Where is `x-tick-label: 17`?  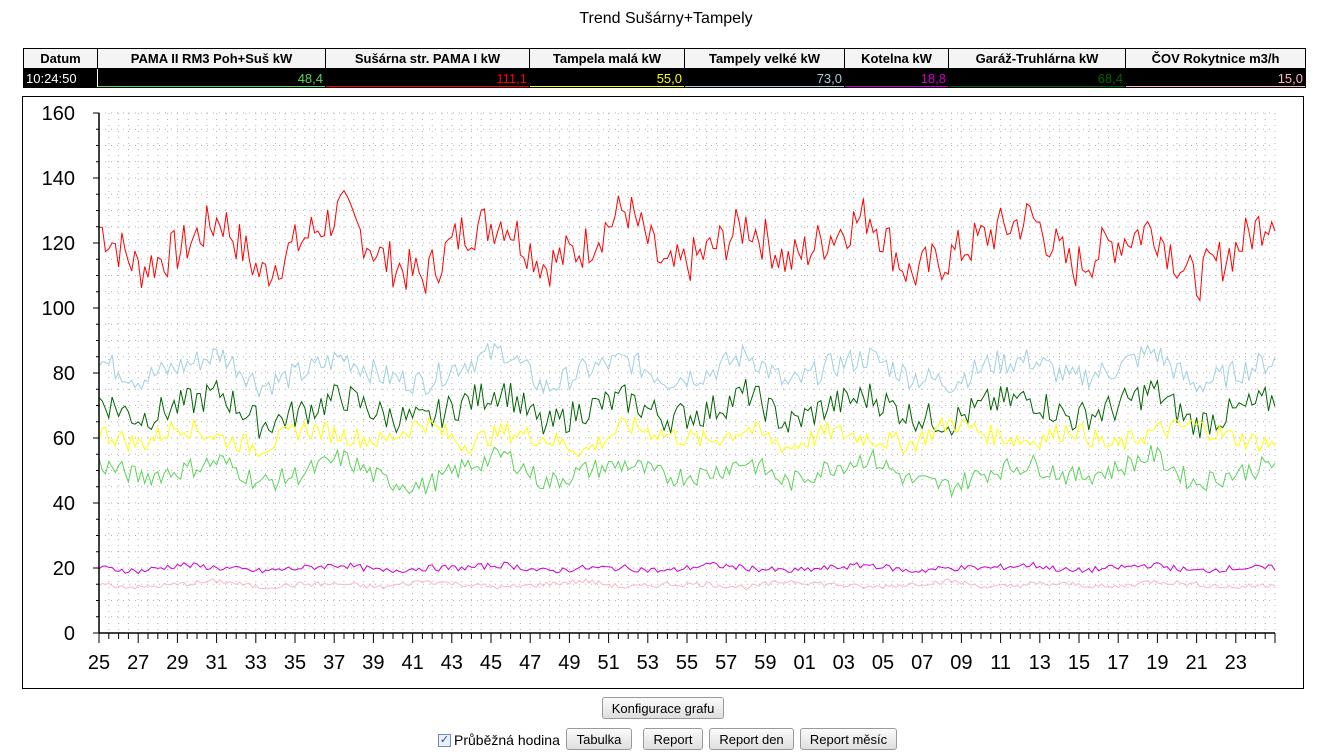
x-tick-label: 17 is located at coordinates (1118, 663).